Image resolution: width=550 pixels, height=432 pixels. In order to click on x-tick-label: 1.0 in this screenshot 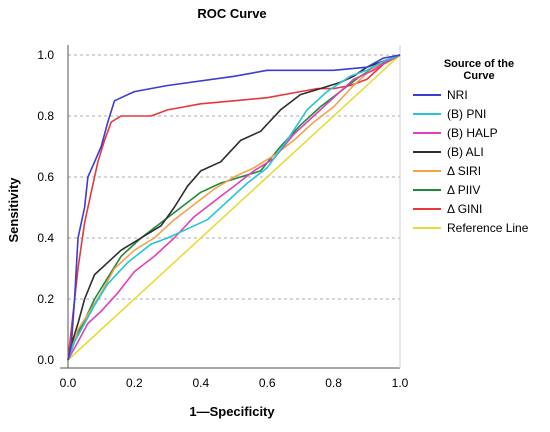, I will do `click(400, 383)`.